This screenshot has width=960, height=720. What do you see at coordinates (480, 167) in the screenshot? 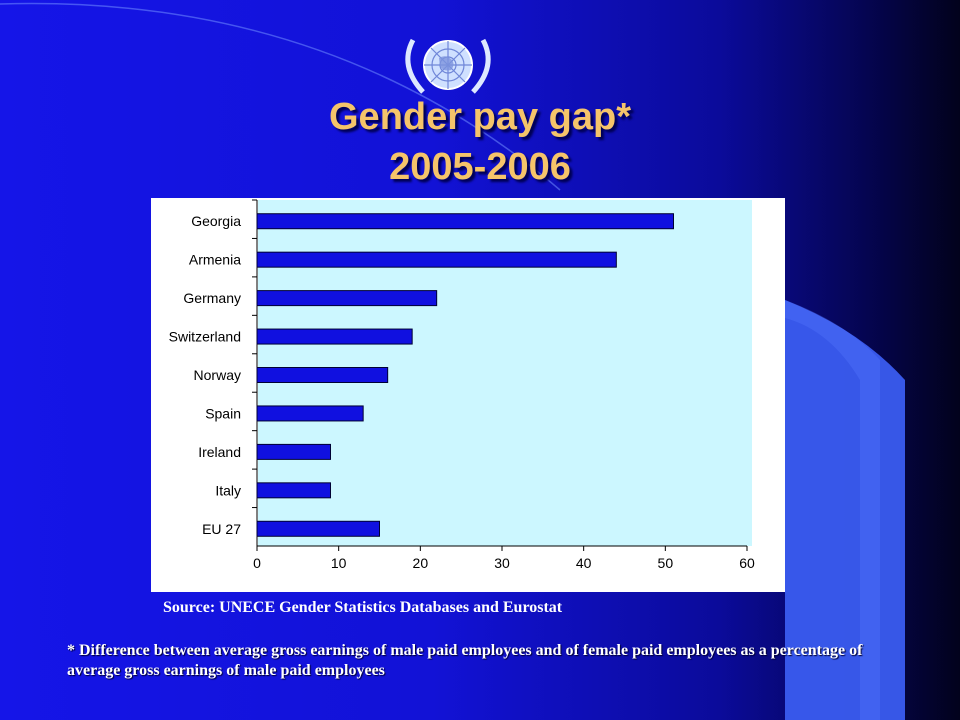
I see `slide-subtitle-years: 2005-2006` at bounding box center [480, 167].